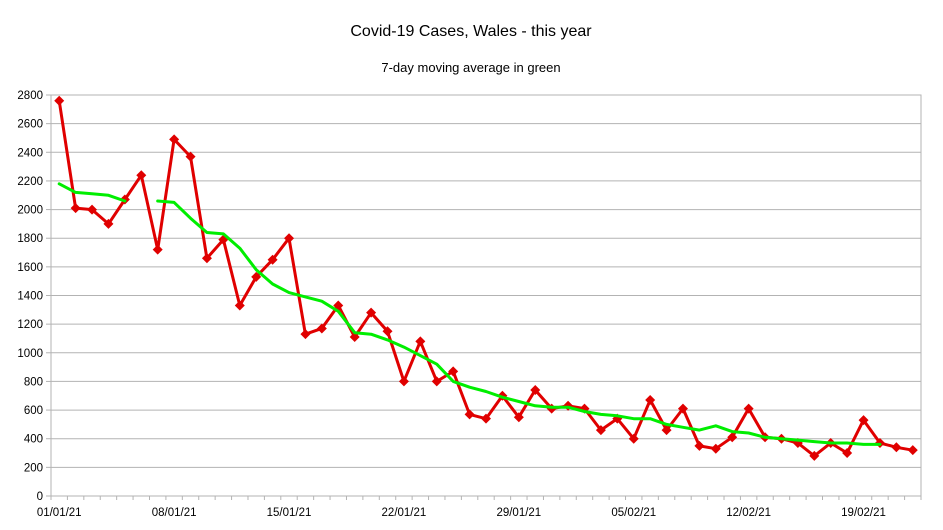  Describe the element at coordinates (470, 67) in the screenshot. I see `chart-subtitle: 7-day moving average in green` at that location.